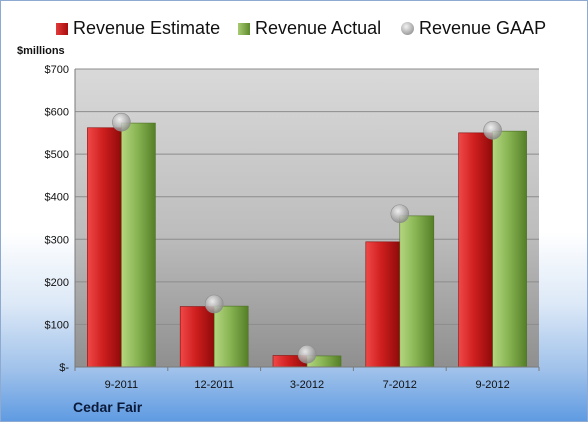 Image resolution: width=588 pixels, height=422 pixels. What do you see at coordinates (57, 283) in the screenshot?
I see `y-tick-label: $200` at bounding box center [57, 283].